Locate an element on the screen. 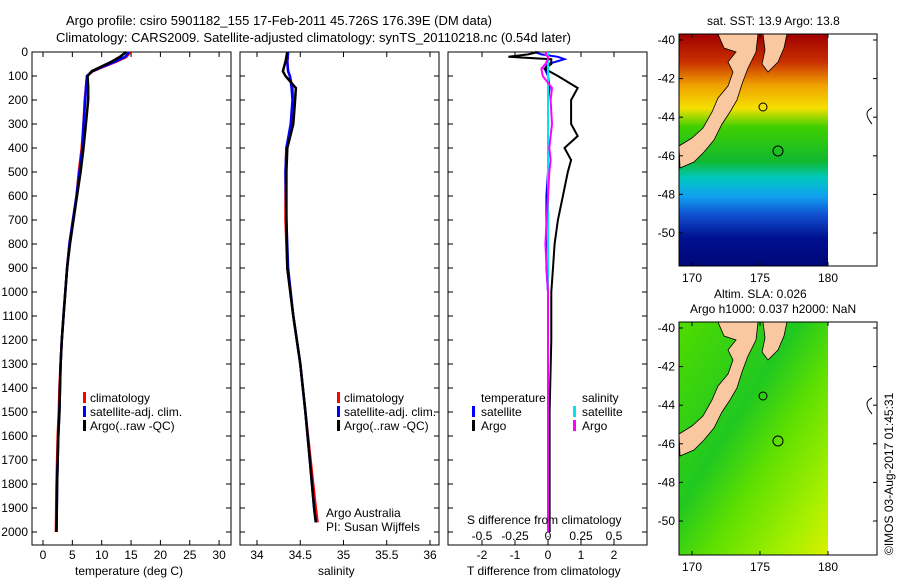 Image resolution: width=900 pixels, height=580 pixels. legend-label-climatology: climatology is located at coordinates (120, 398).